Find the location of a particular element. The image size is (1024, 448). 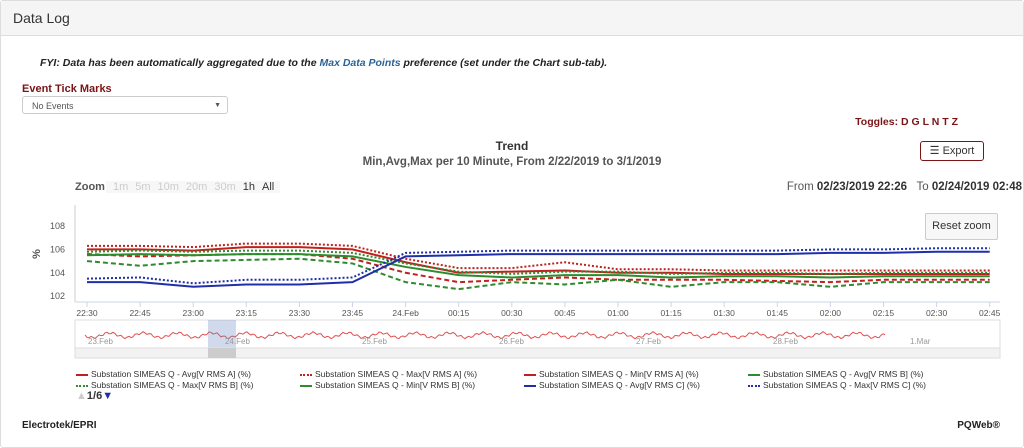

scrollbar is located at coordinates (537, 353).